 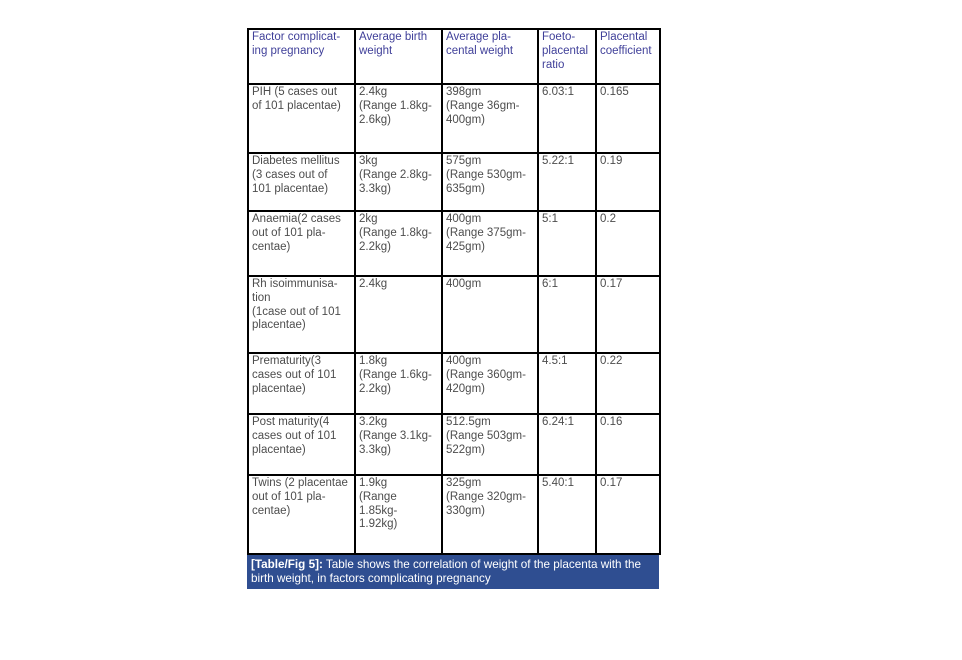 I want to click on cell-birth-weight: 2.4kg, so click(x=398, y=314).